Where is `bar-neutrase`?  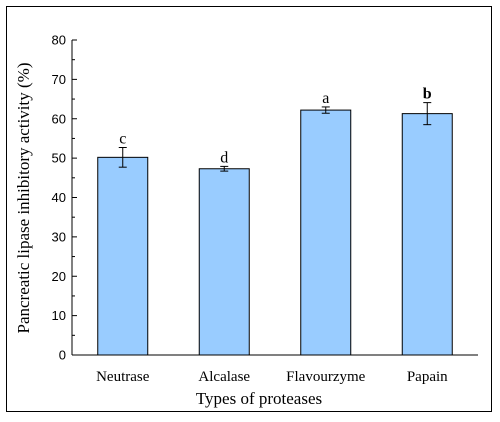 bar-neutrase is located at coordinates (123, 256).